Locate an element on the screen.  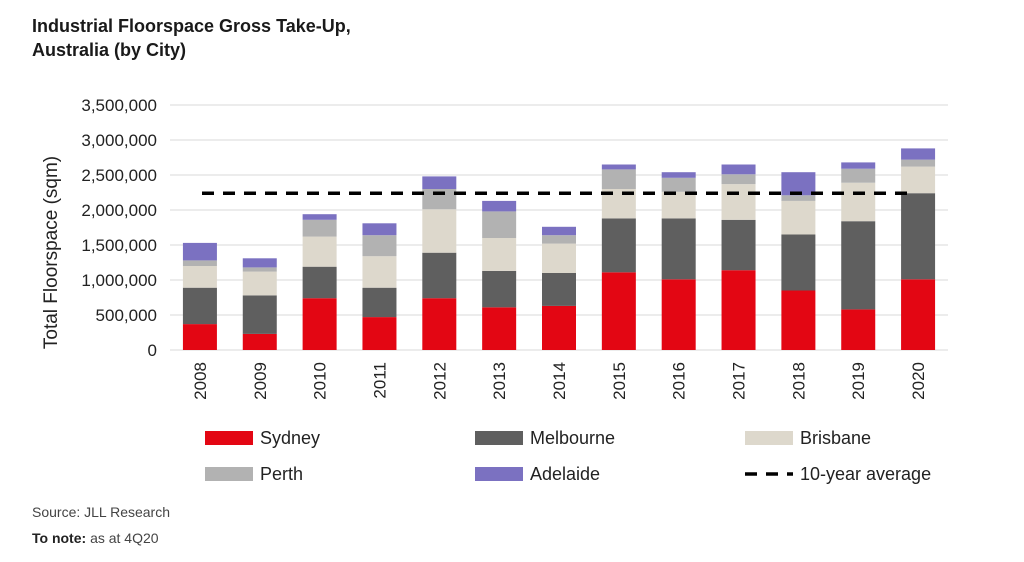
x-tick-label: 2016 is located at coordinates (679, 381).